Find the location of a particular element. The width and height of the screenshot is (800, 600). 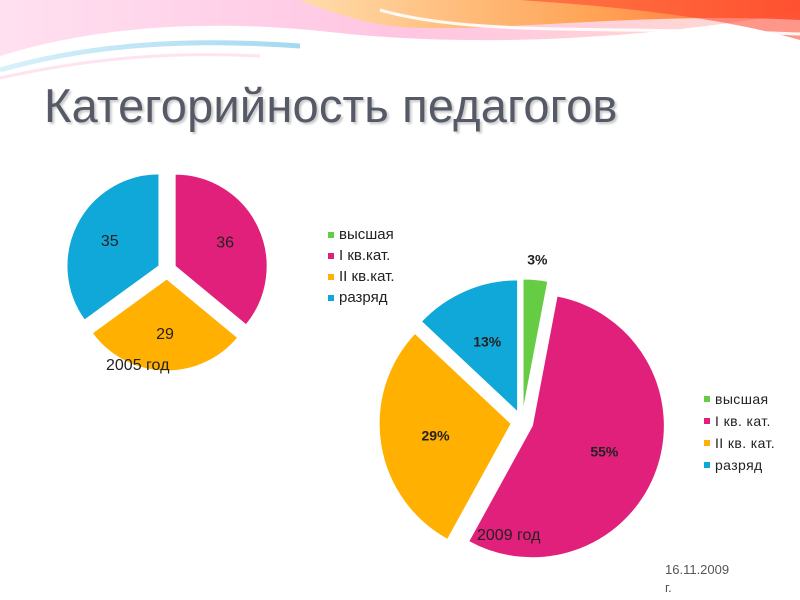

header-wave-decoration is located at coordinates (400, 40).